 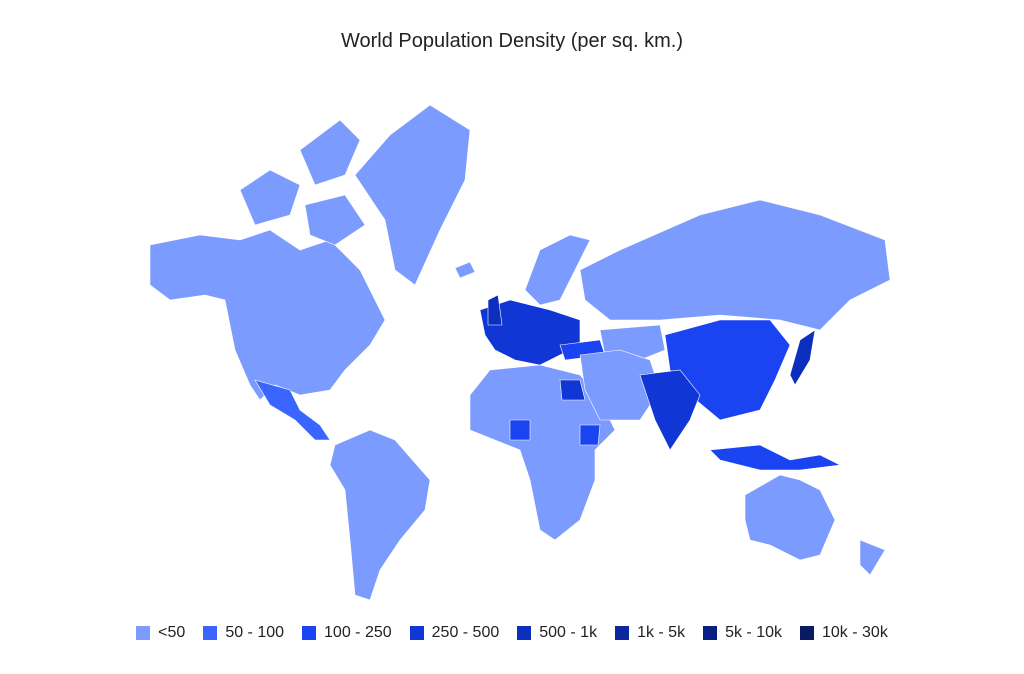 What do you see at coordinates (557, 270) in the screenshot?
I see `scandinavia` at bounding box center [557, 270].